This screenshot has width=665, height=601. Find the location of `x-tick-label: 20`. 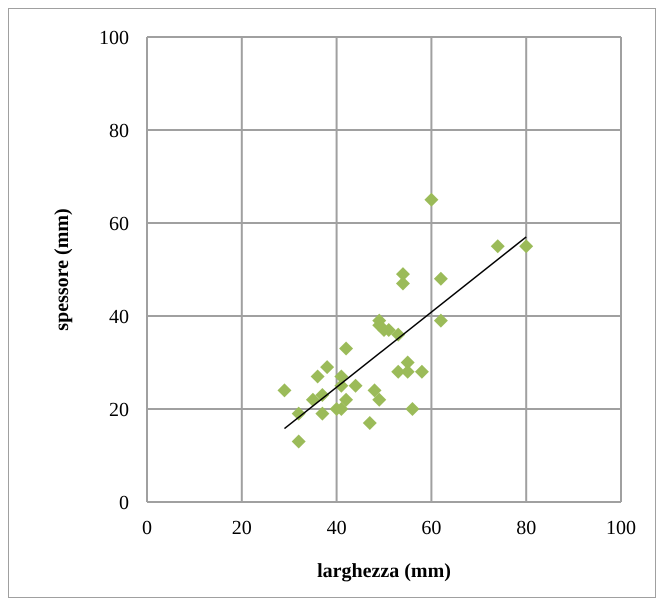

x-tick-label: 20 is located at coordinates (242, 528).